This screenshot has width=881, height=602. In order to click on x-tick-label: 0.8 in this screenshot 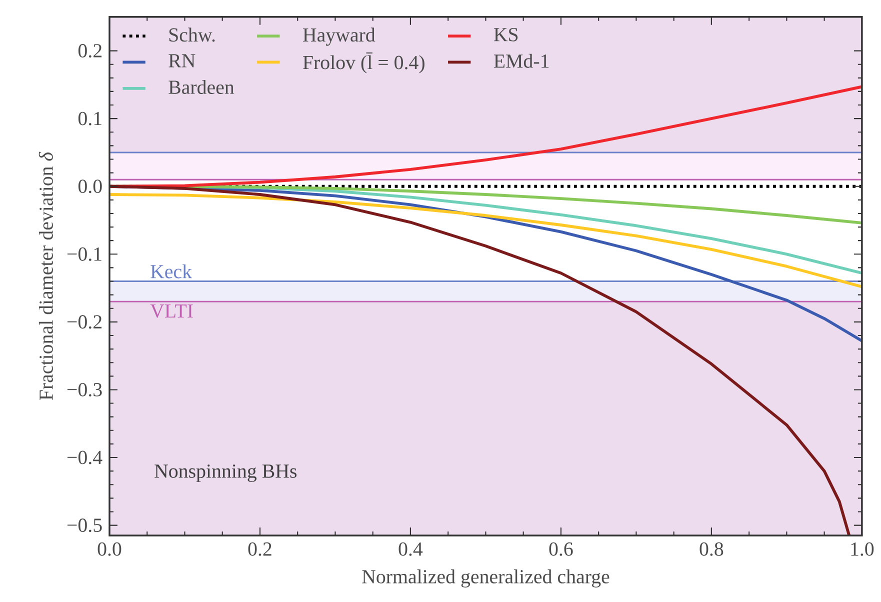, I will do `click(712, 549)`.